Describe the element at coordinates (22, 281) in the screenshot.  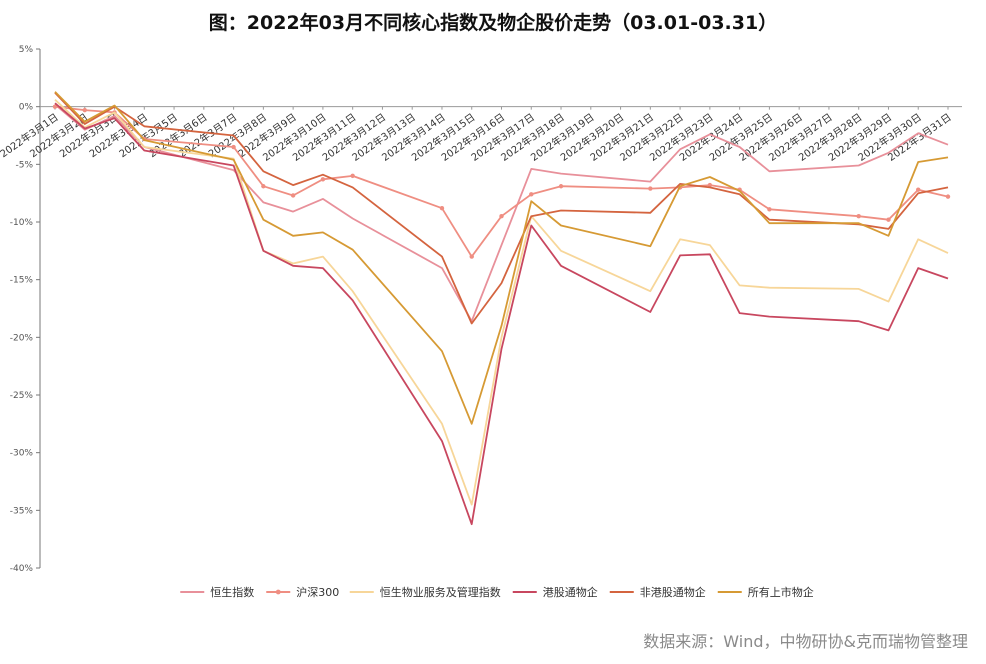
I see `y-tick-label: -15%` at that location.